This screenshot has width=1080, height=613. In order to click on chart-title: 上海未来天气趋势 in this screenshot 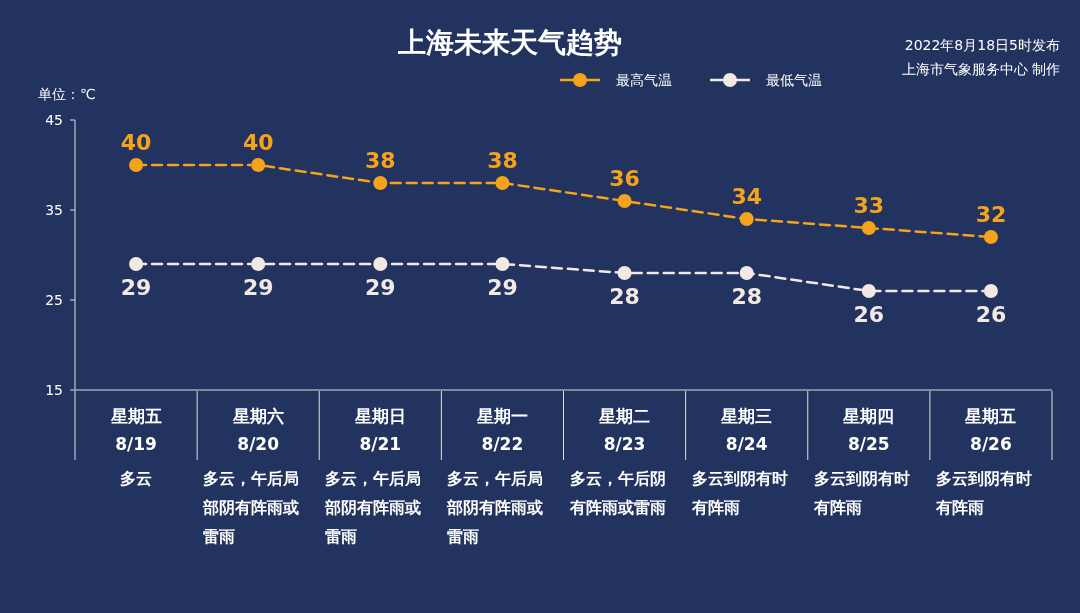, I will do `click(509, 42)`.